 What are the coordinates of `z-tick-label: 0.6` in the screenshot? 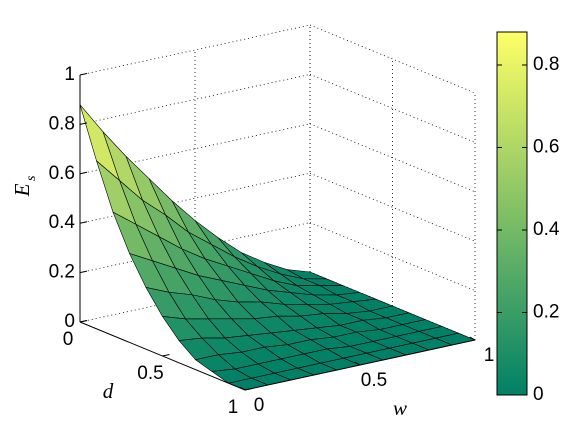 It's located at (62, 173).